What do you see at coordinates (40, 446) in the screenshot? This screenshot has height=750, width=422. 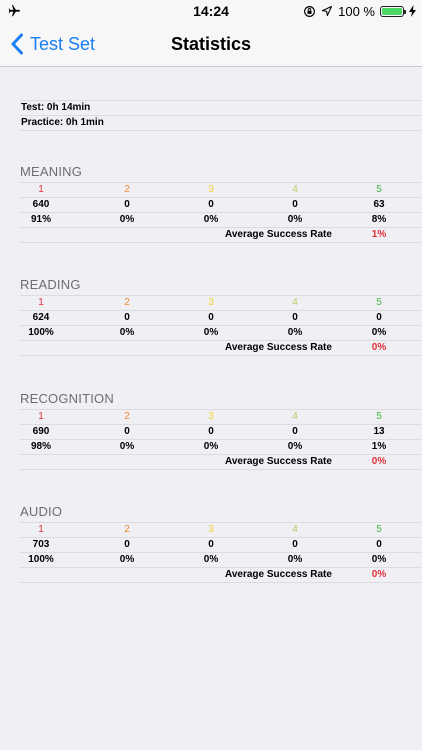 I see `percent-cell: 98%` at bounding box center [40, 446].